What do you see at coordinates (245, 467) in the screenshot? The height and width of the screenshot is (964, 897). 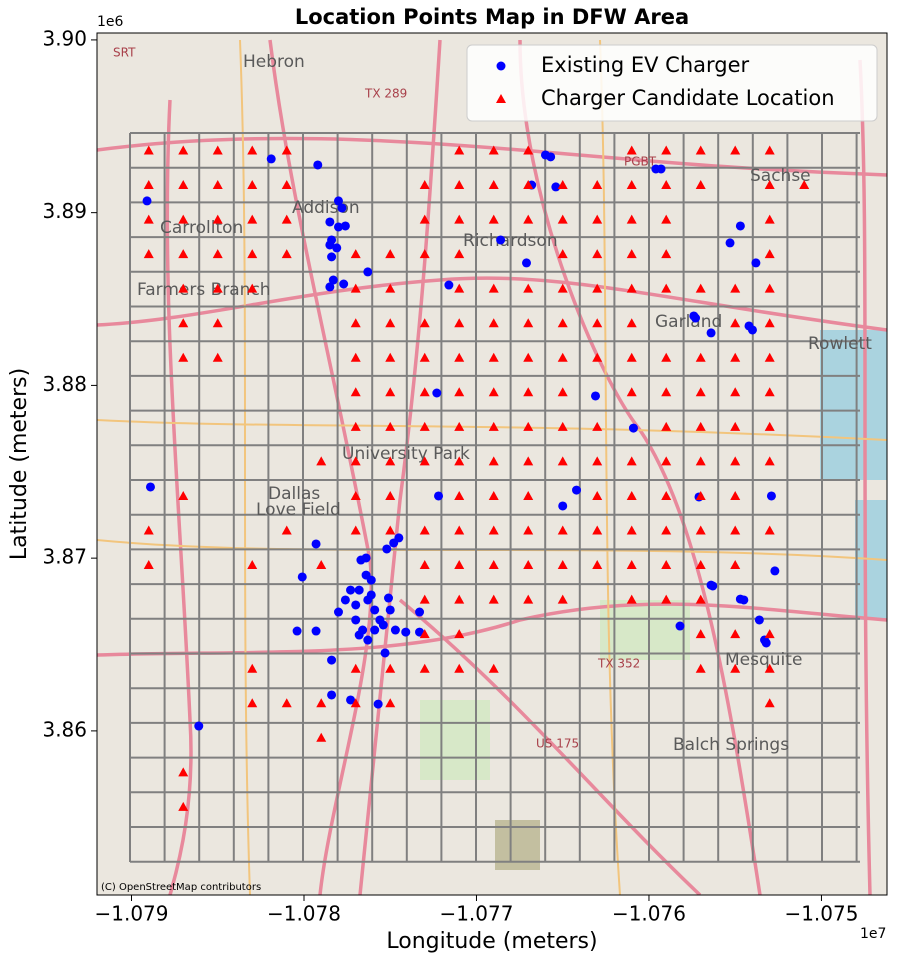 I see `street` at bounding box center [245, 467].